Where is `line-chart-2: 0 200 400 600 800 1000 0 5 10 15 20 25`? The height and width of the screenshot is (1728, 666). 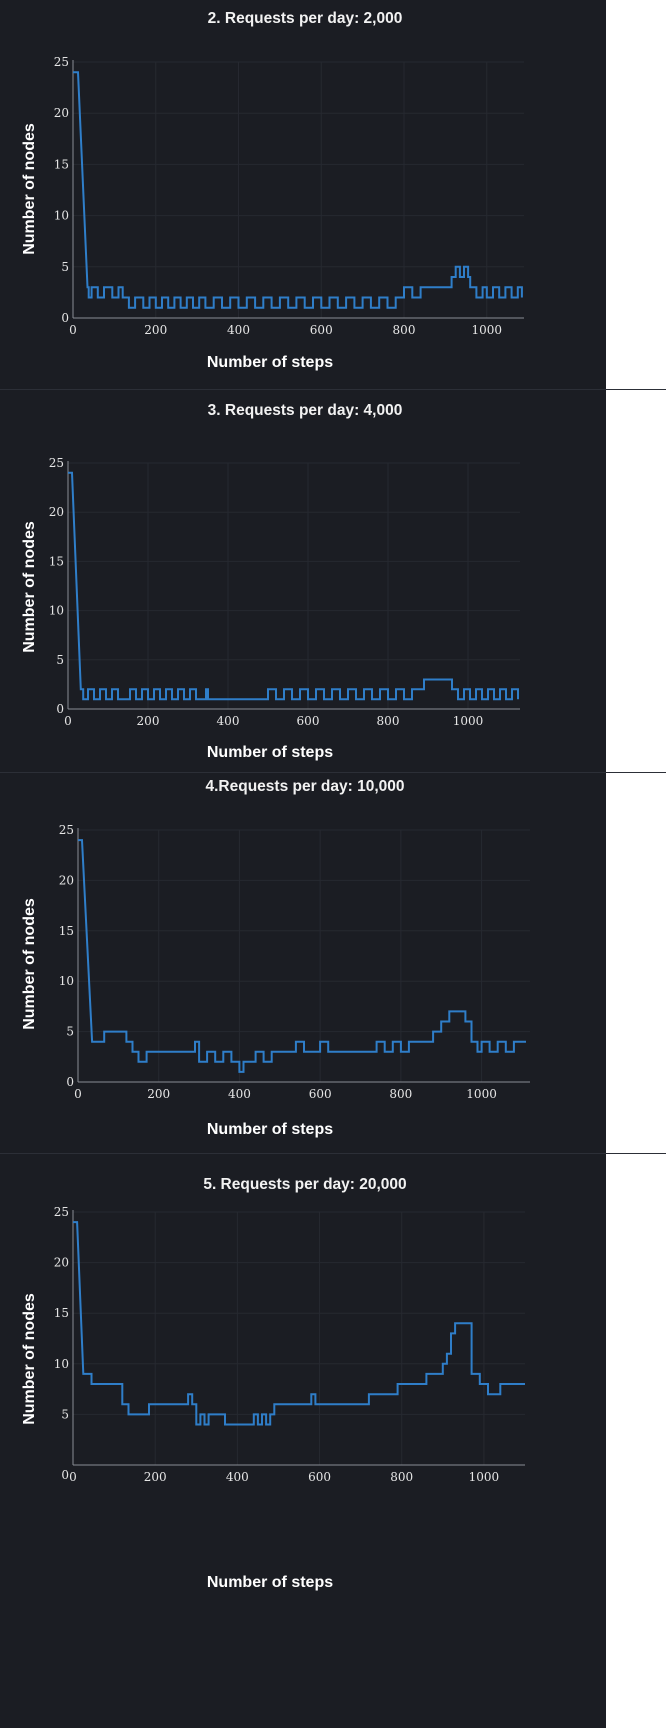 line-chart-2: 0 200 400 600 800 1000 0 5 10 15 20 25 is located at coordinates (284, 592).